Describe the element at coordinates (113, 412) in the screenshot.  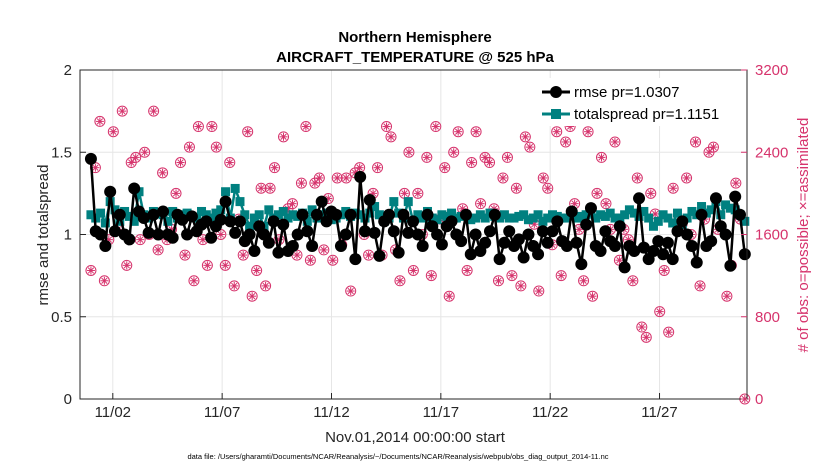
I see `x-tick-label: 11/02` at that location.